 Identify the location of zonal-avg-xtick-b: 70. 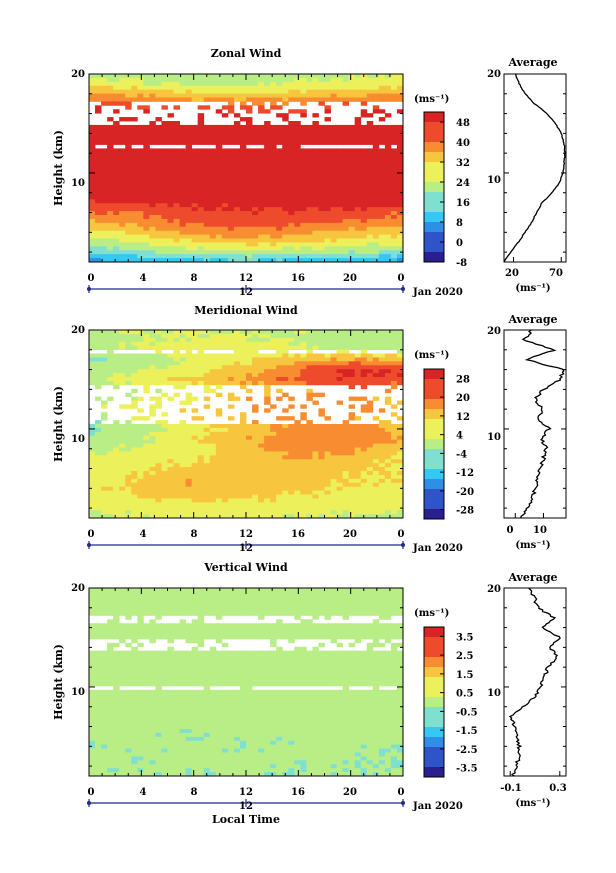
(556, 273).